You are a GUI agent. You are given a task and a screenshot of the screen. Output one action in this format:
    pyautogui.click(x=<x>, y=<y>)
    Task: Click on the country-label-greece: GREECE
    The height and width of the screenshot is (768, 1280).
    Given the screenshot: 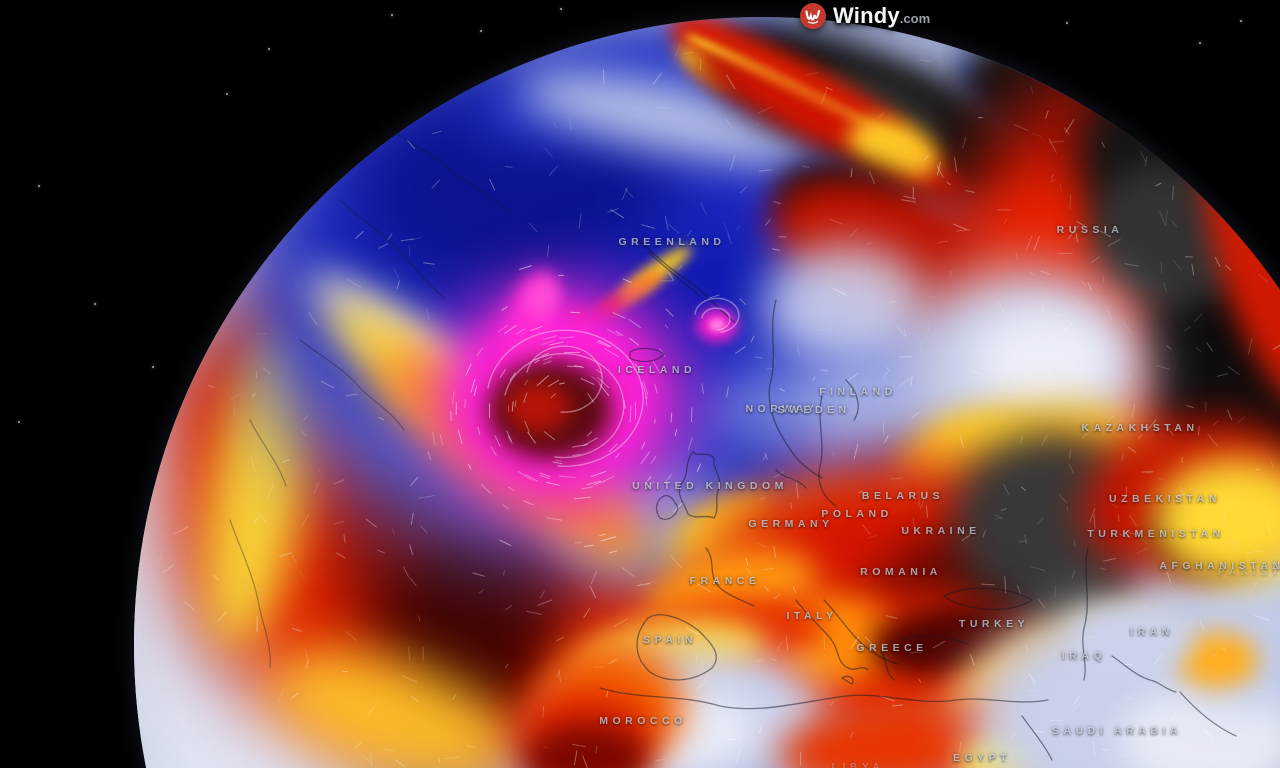 What is the action you would take?
    pyautogui.click(x=892, y=648)
    